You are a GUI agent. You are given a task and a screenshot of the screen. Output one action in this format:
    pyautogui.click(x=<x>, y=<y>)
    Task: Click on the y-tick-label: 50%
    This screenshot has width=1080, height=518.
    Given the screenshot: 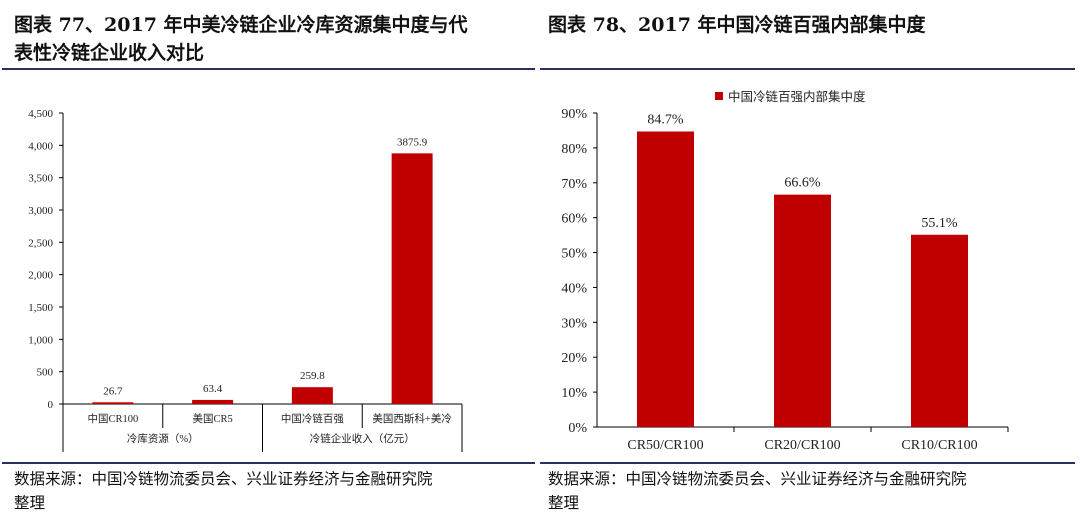 What is the action you would take?
    pyautogui.click(x=574, y=254)
    